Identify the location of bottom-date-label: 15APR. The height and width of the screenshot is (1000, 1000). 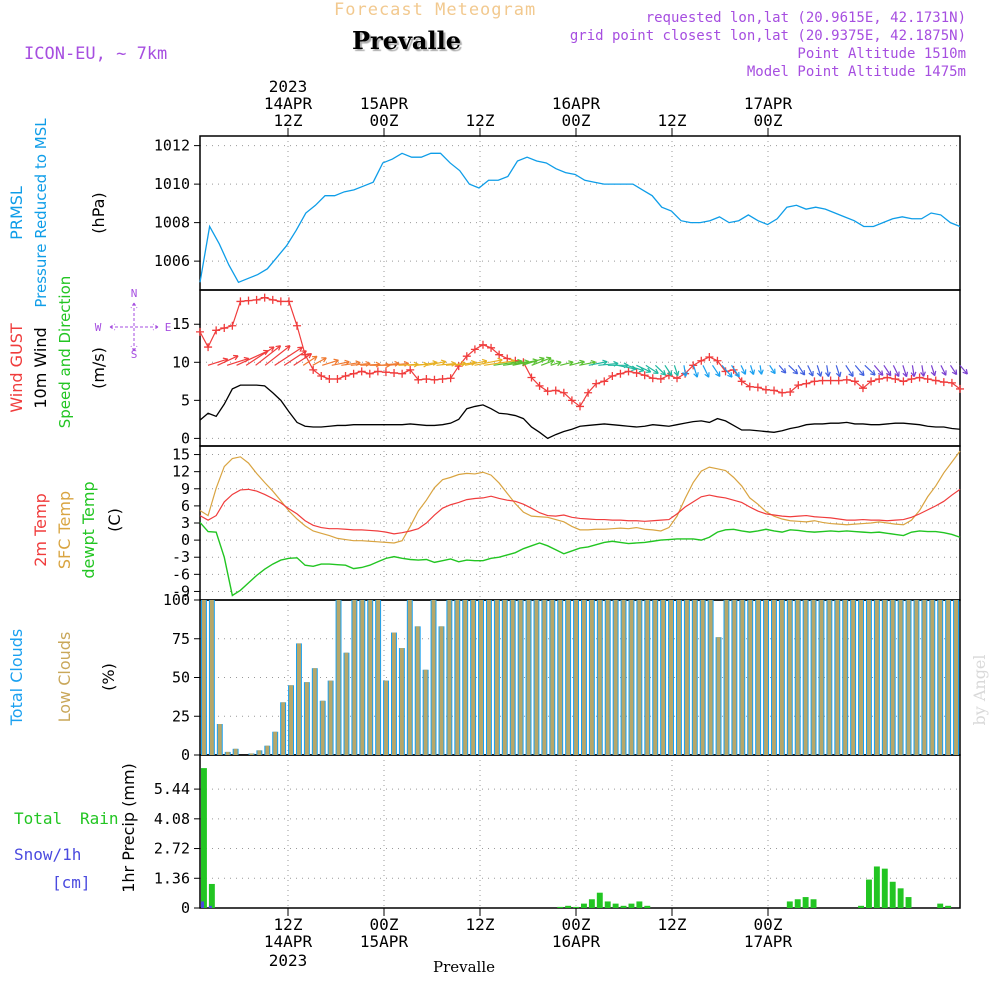
(384, 941).